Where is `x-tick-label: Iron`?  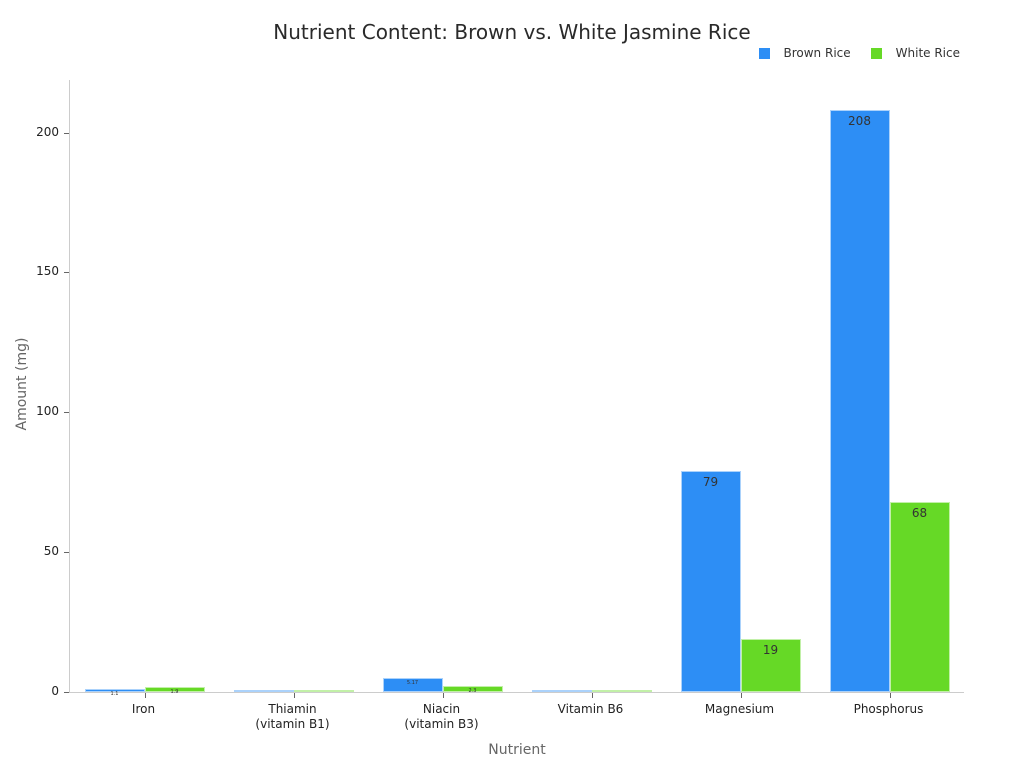 x-tick-label: Iron is located at coordinates (143, 709).